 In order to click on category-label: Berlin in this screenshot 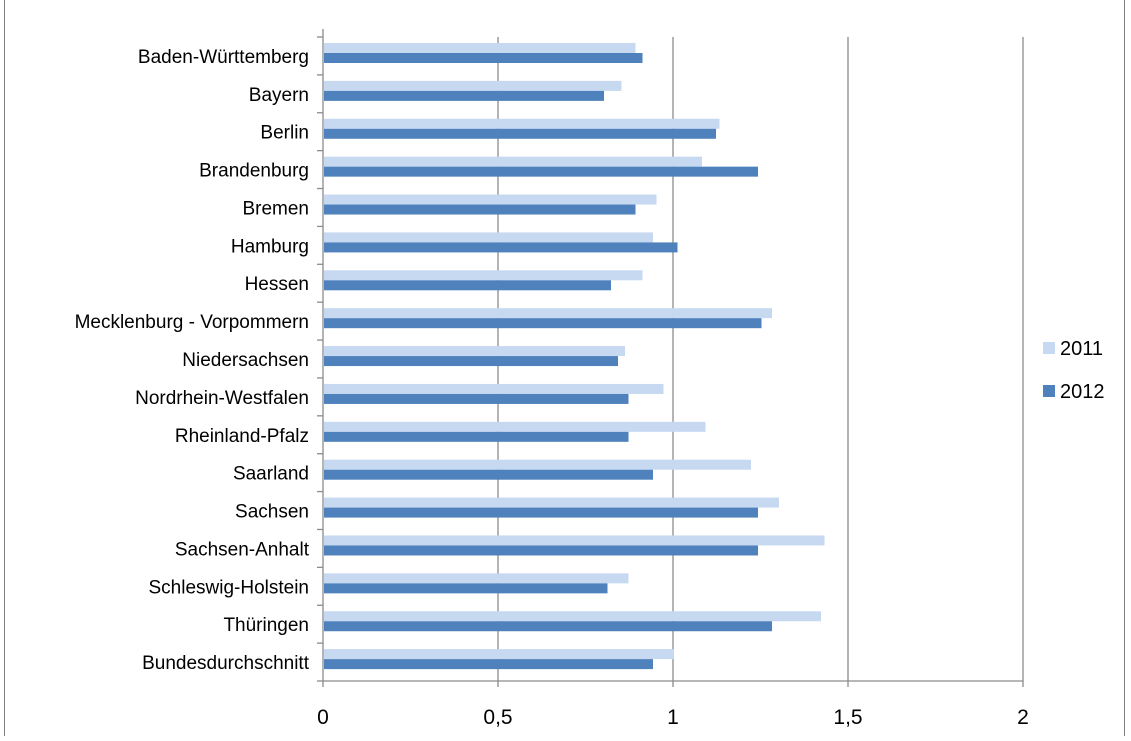, I will do `click(284, 133)`.